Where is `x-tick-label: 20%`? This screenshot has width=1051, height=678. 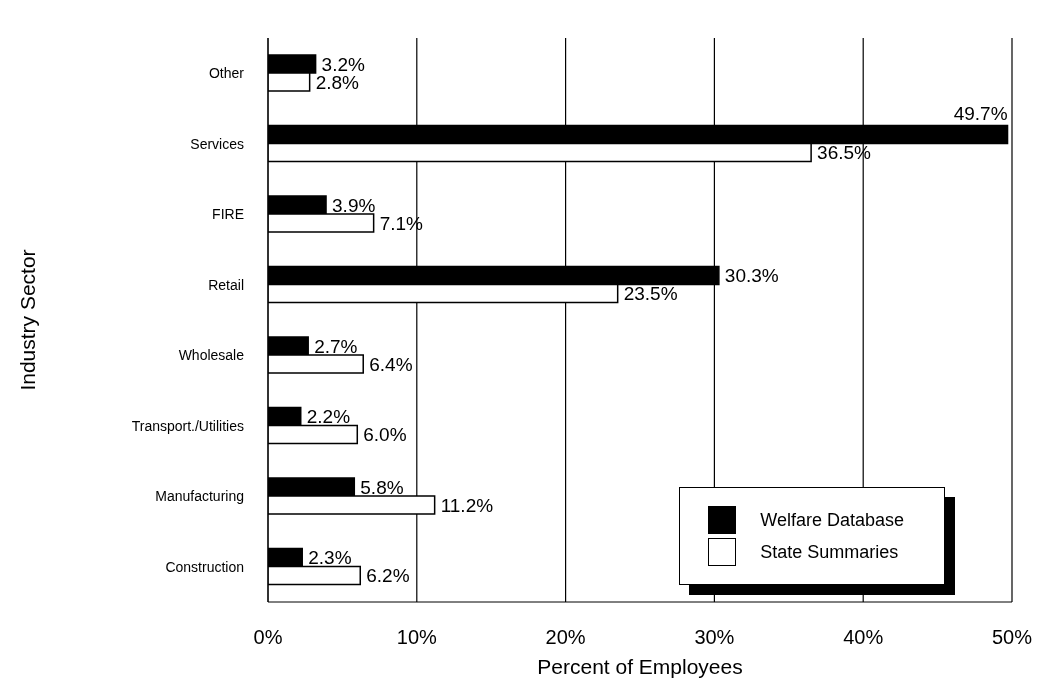 x-tick-label: 20% is located at coordinates (565, 637).